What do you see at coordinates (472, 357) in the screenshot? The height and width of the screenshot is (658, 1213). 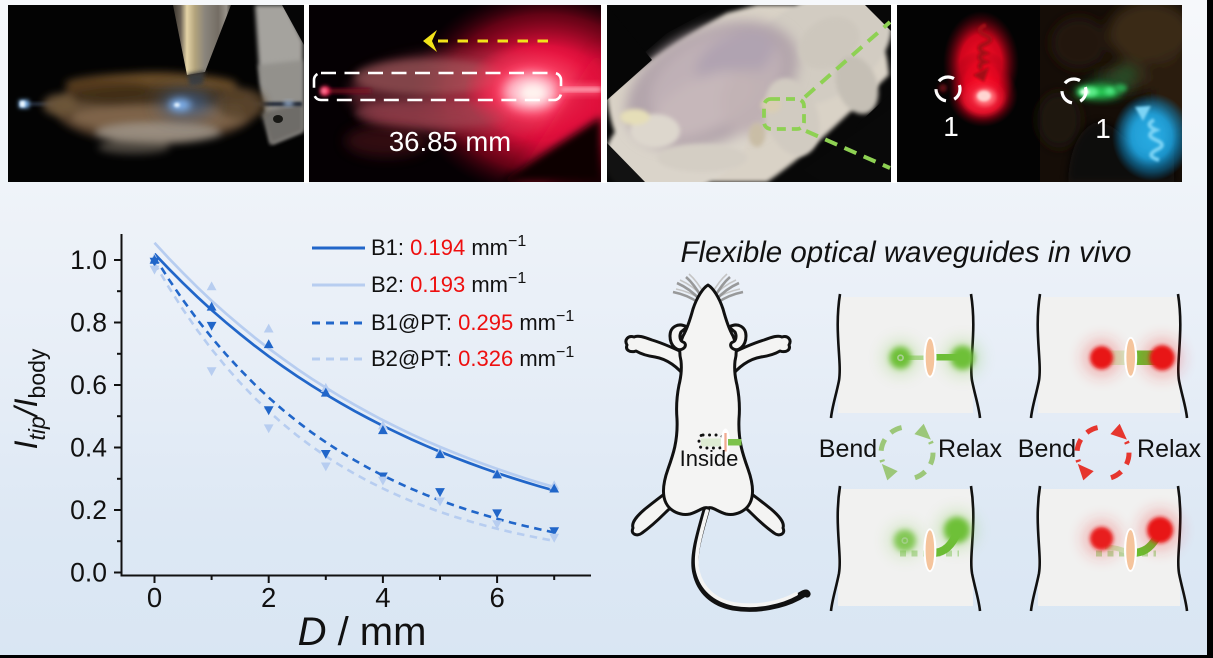 I see `svg-text: B2@PT: 0.326 mm−1` at bounding box center [472, 357].